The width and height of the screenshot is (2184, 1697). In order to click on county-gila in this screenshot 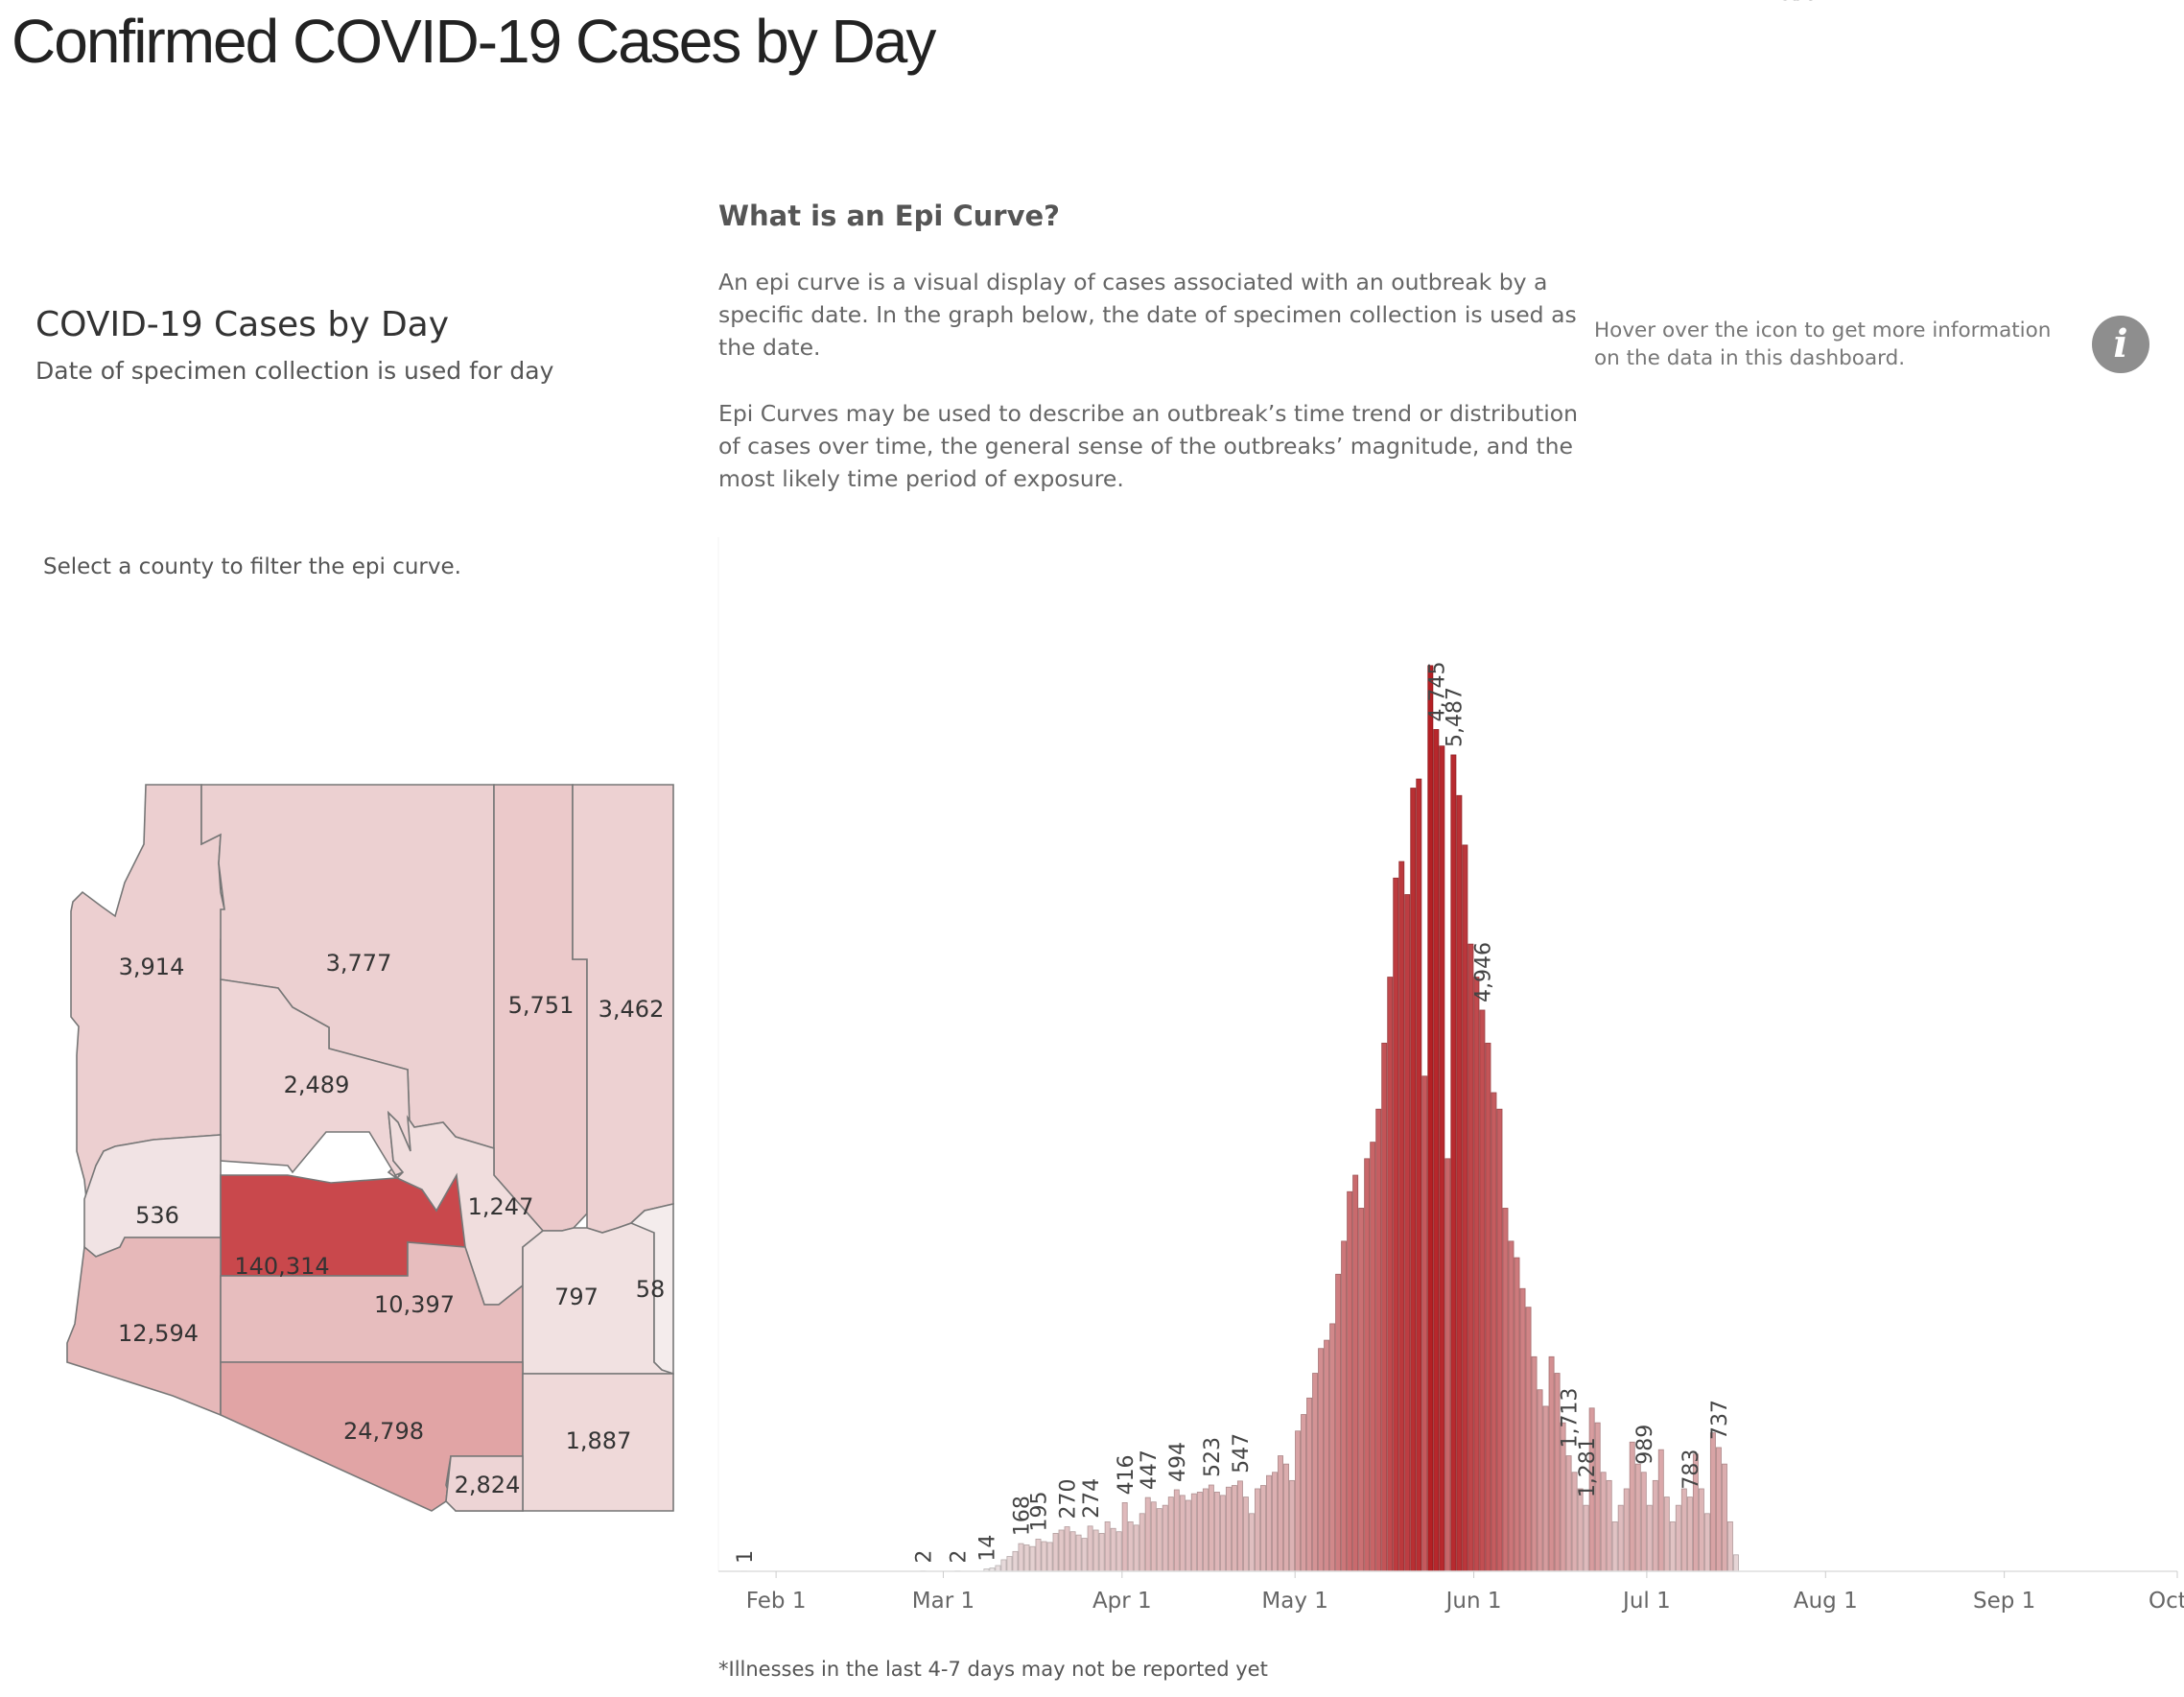, I will do `click(466, 1208)`.